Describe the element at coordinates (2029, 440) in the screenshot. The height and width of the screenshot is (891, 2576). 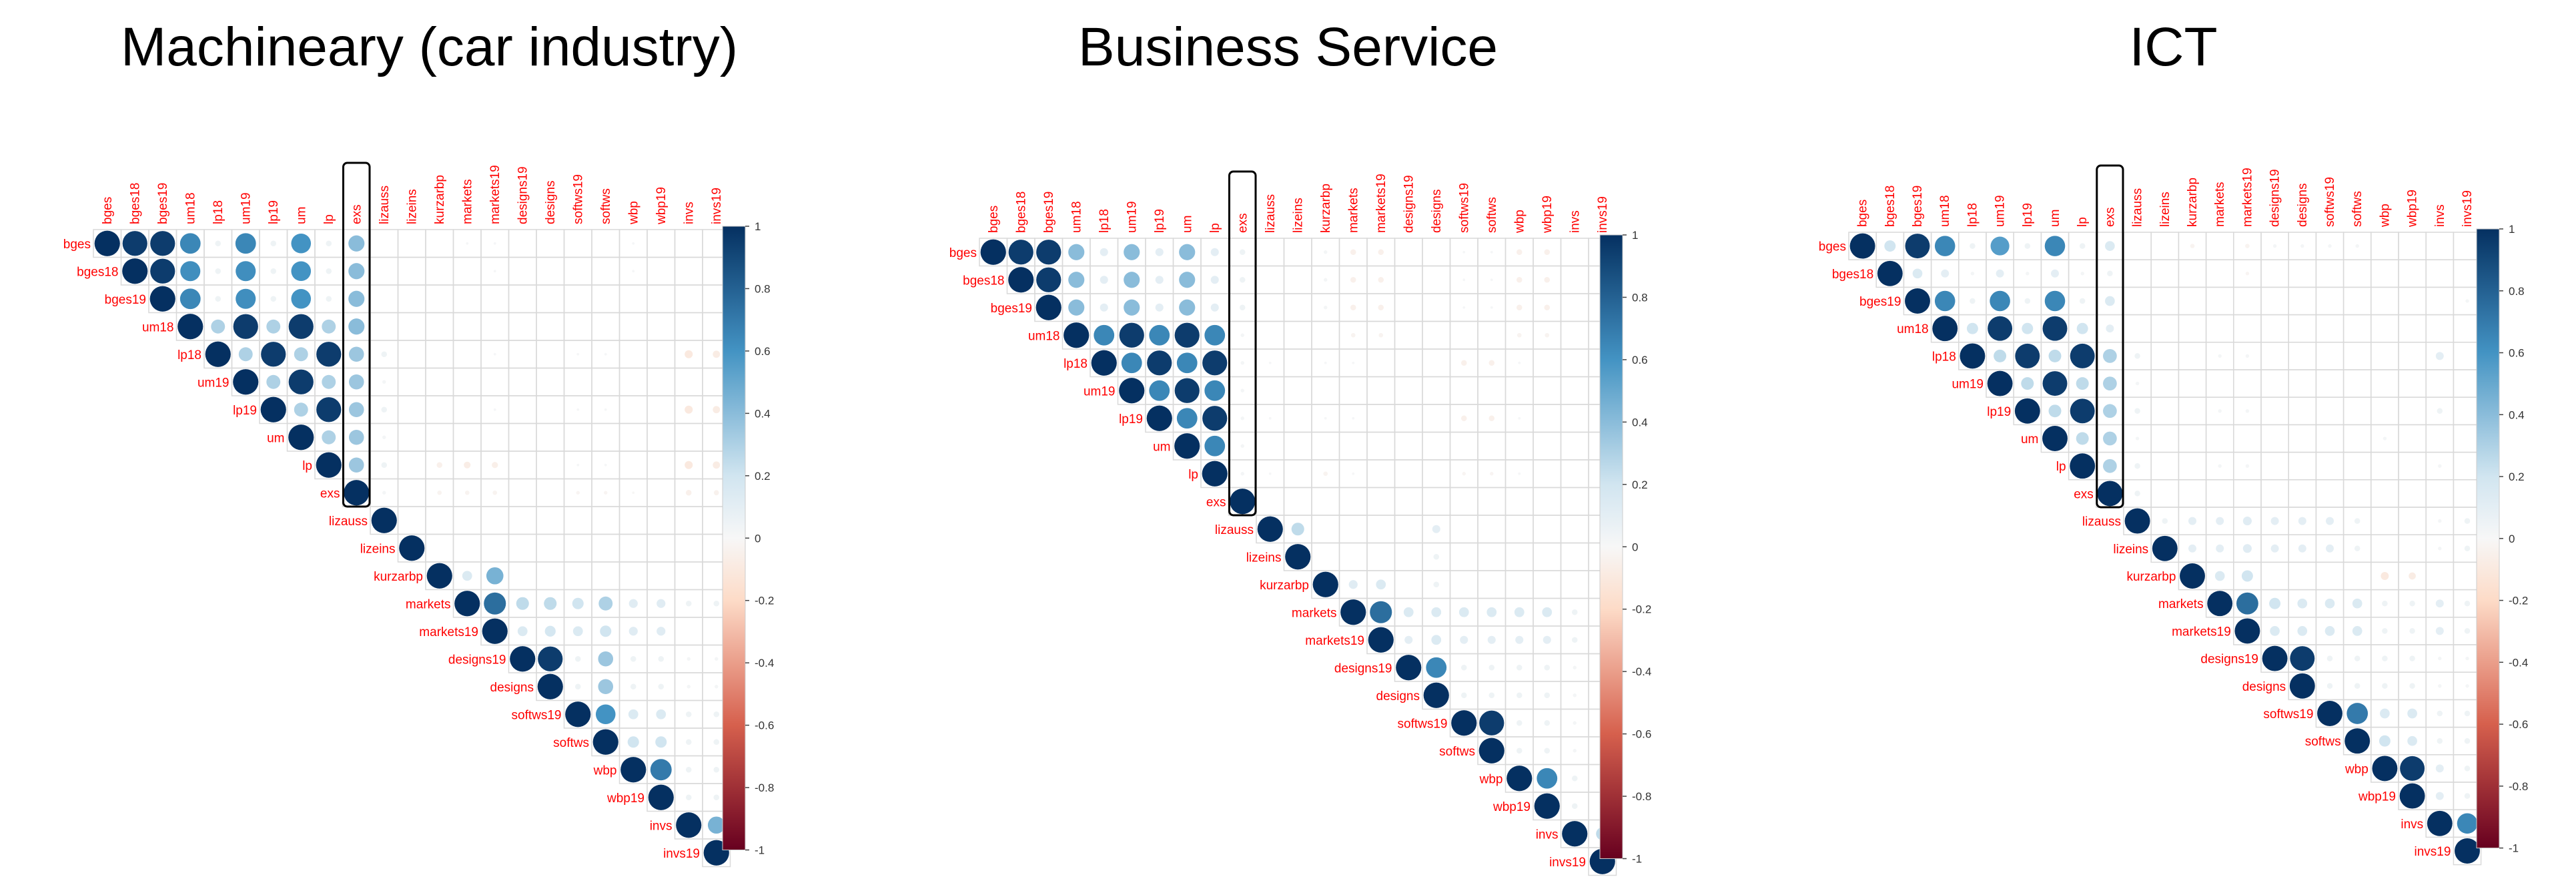
I see `row-label: um` at that location.